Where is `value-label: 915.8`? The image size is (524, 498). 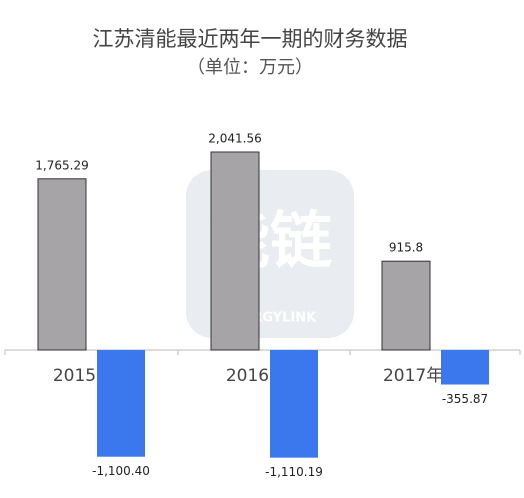 value-label: 915.8 is located at coordinates (406, 248).